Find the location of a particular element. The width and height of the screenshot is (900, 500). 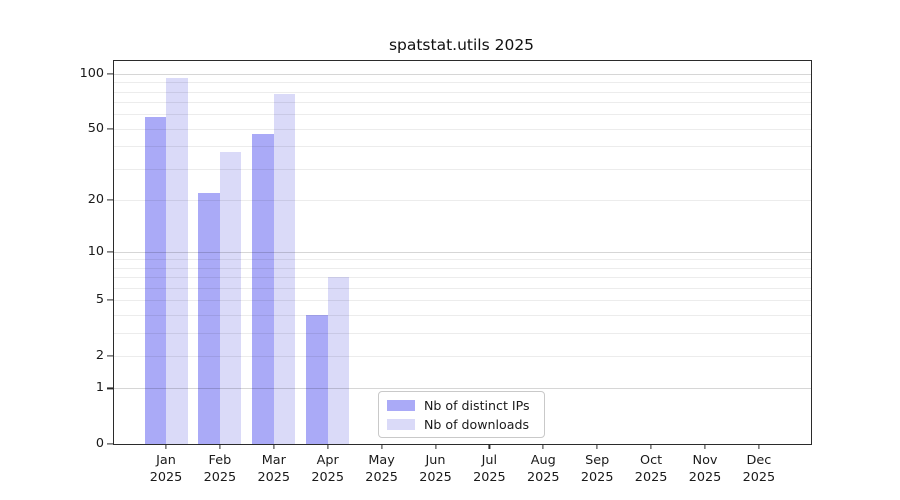

x-tick-month: Oct is located at coordinates (651, 460).